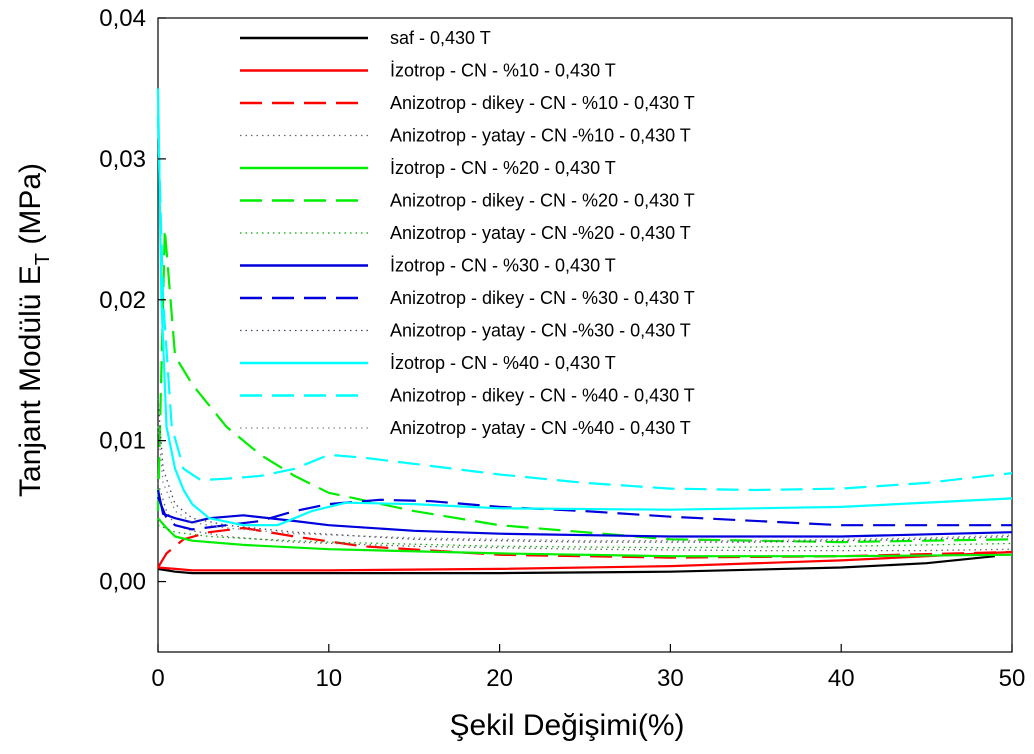 The height and width of the screenshot is (754, 1034). I want to click on legend-label: Anizotrop - dikey - CN - %30 - 0,430 T, so click(542, 298).